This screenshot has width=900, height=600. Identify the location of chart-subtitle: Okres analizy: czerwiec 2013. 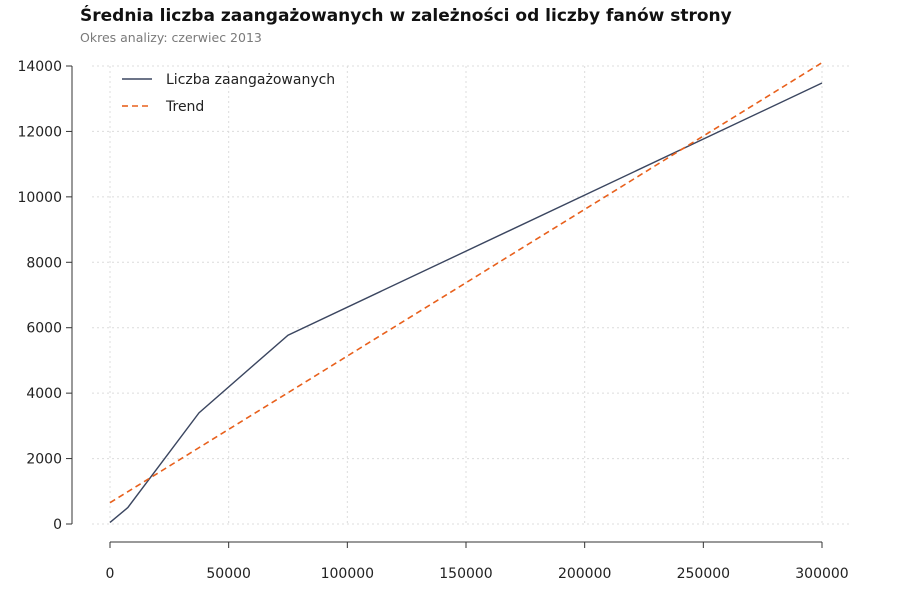
(171, 37).